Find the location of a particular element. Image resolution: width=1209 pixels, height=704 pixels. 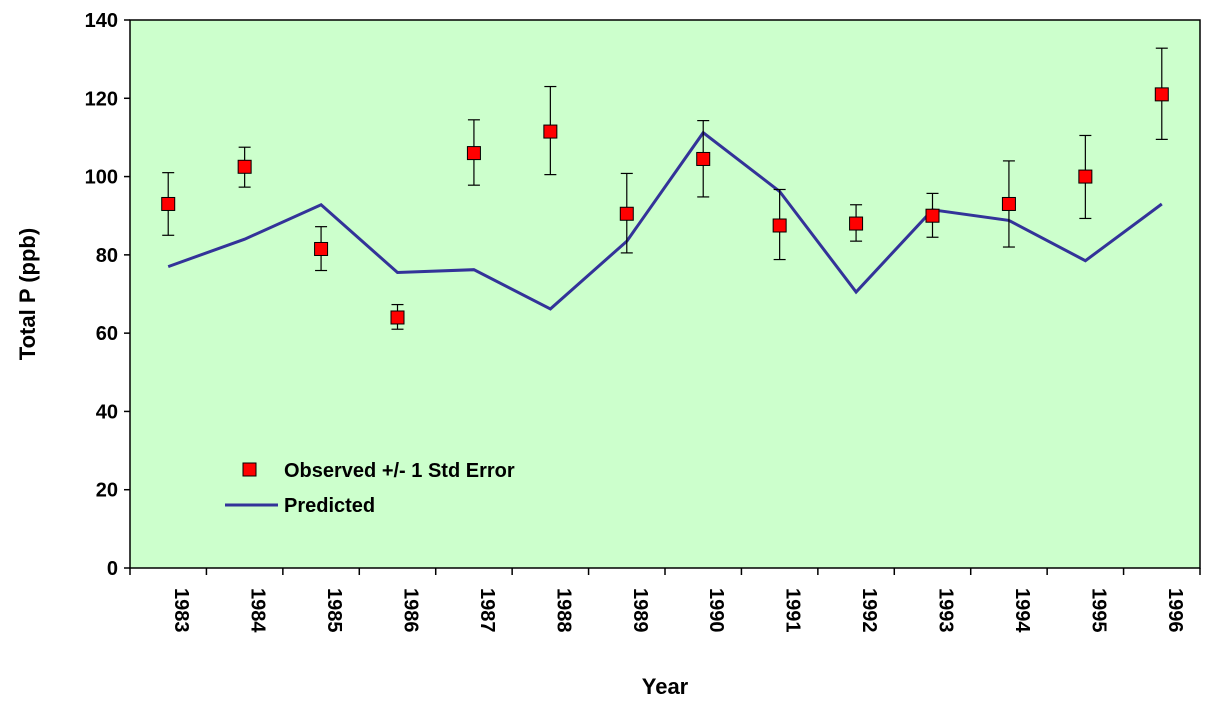

y-tick-label: 0 is located at coordinates (112, 569).